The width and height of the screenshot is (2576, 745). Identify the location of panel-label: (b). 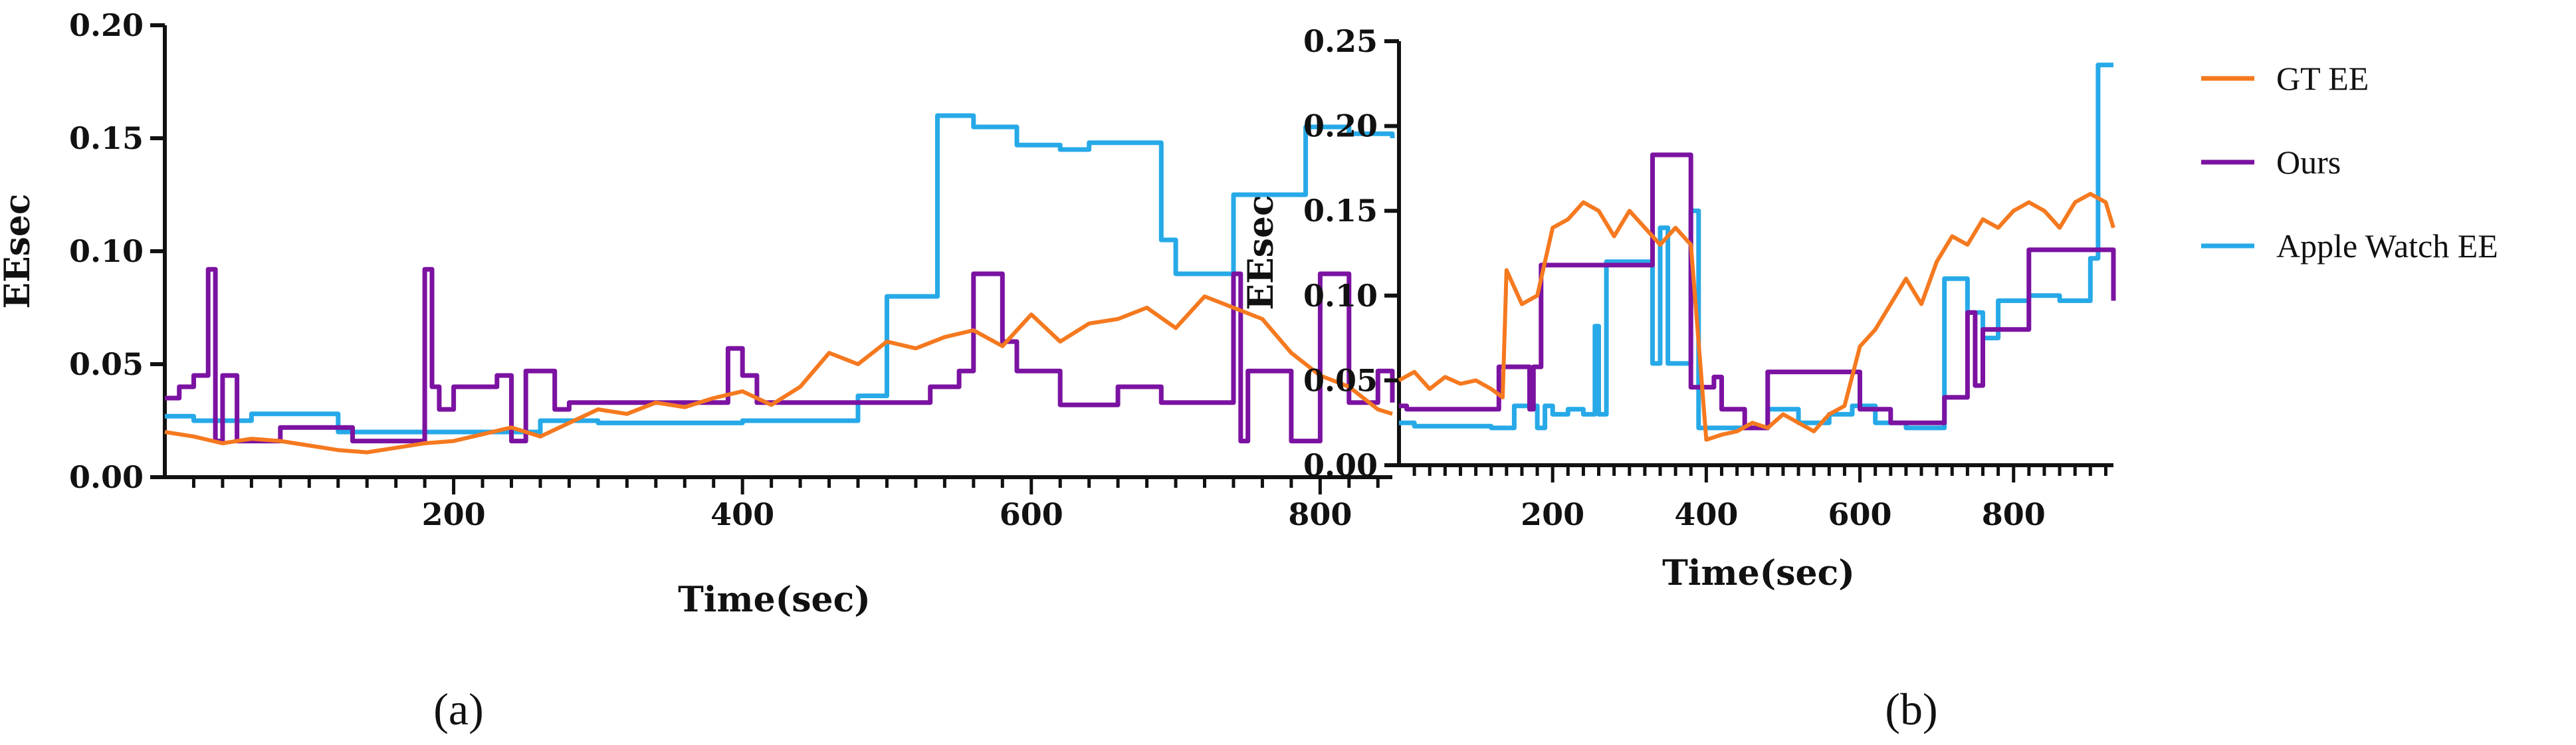
(1911, 709).